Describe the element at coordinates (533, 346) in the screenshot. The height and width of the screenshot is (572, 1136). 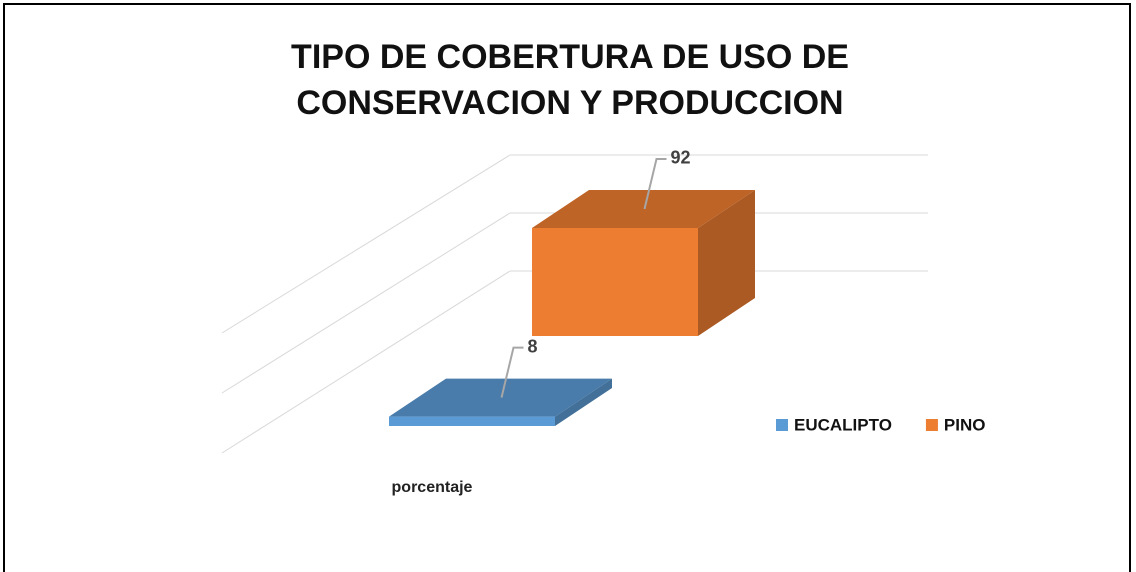
I see `data-label: 8` at that location.